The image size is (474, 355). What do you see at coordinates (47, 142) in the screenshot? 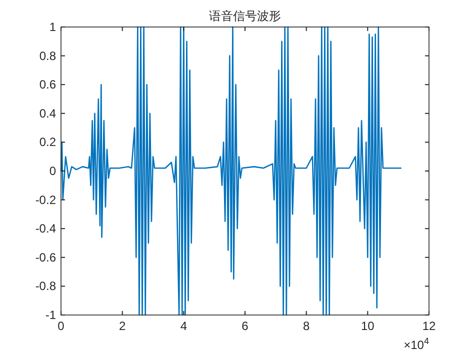
I see `y-tick-label: 0.2` at bounding box center [47, 142].